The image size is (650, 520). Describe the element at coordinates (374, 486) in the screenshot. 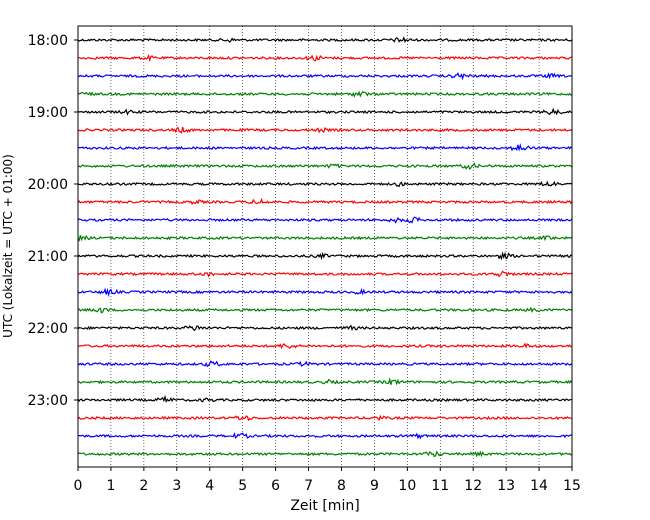

I see `x-tick-label: 9` at that location.